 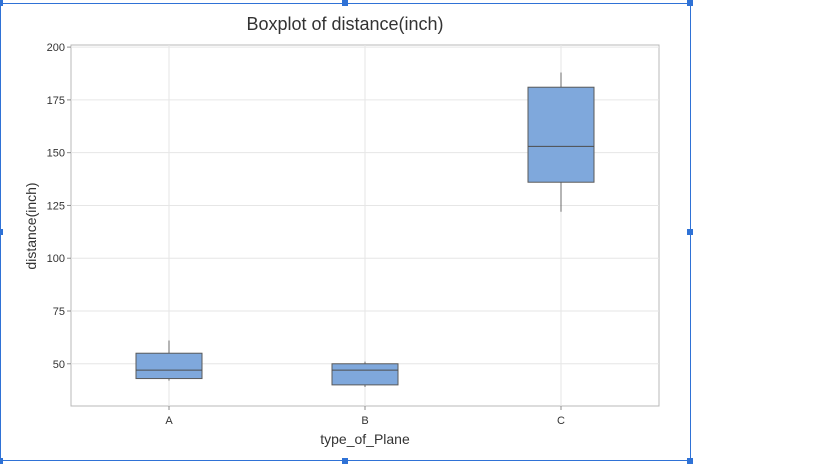 What do you see at coordinates (345, 3) in the screenshot?
I see `resize-handle-top-middle` at bounding box center [345, 3].